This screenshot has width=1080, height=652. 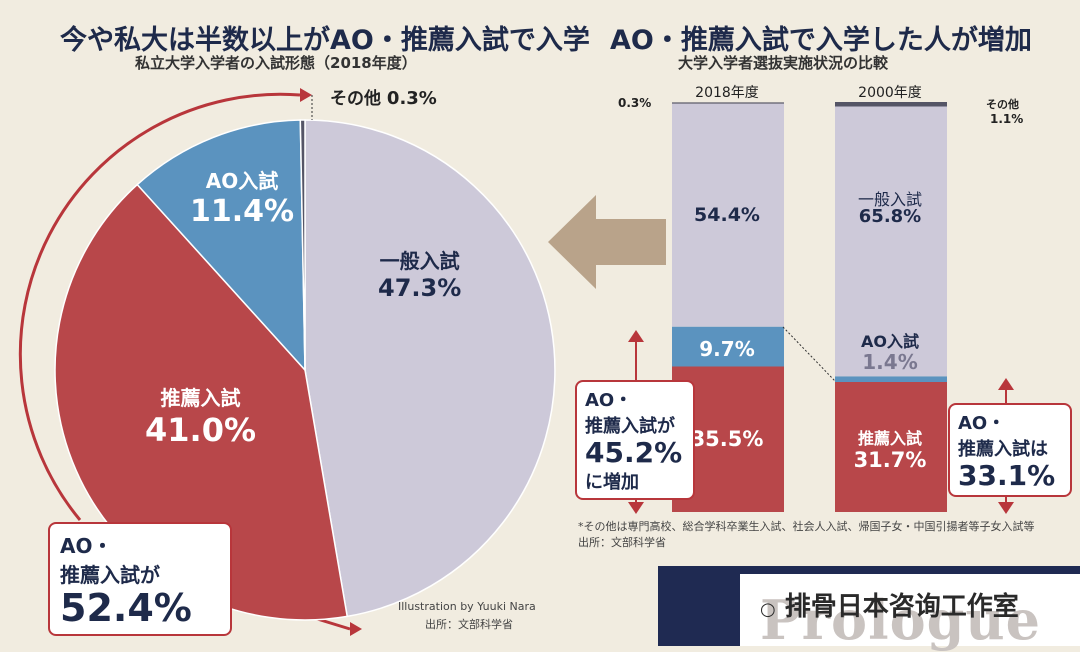 I want to click on connector-line, so click(x=809, y=354).